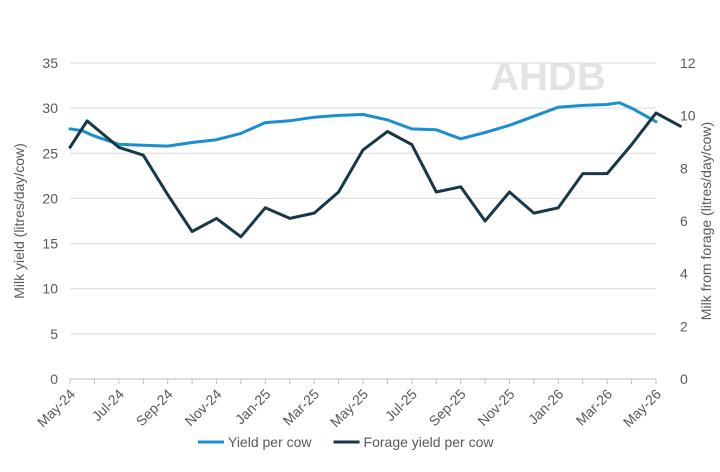 The image size is (720, 472). What do you see at coordinates (50, 108) in the screenshot?
I see `y-tick-label: 30` at bounding box center [50, 108].